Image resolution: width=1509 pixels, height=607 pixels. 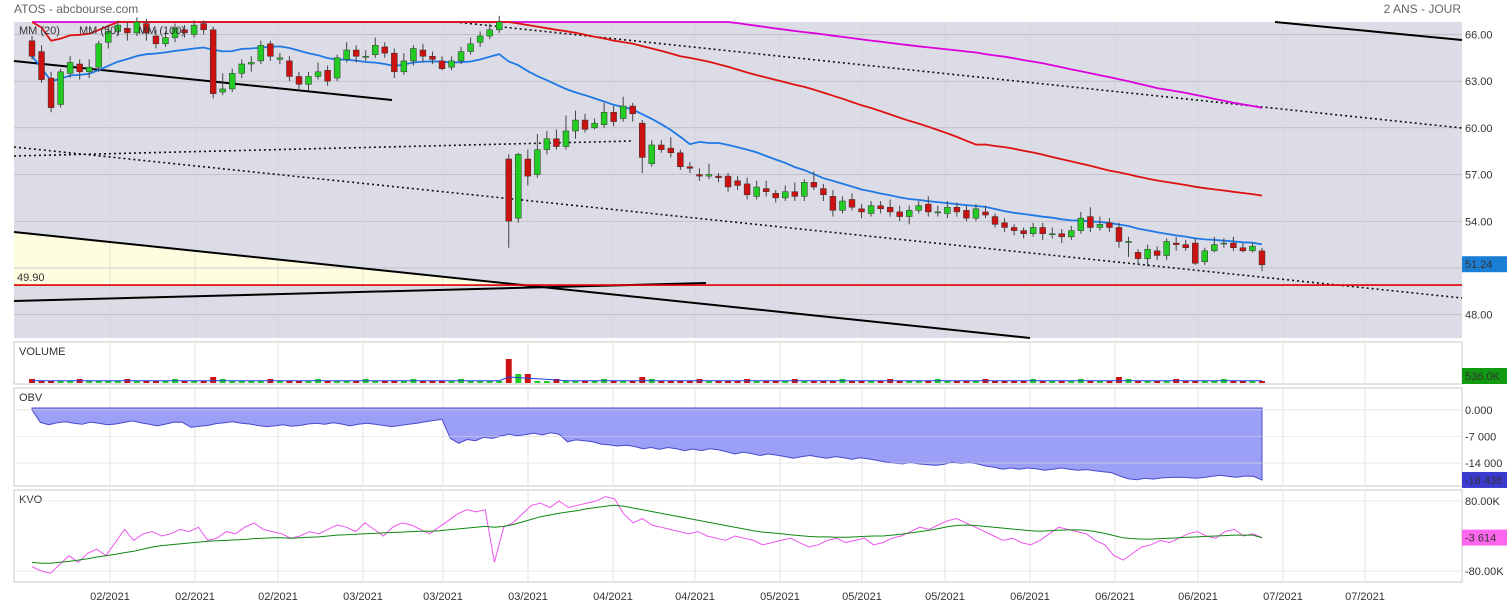 I want to click on kvo-title: KVO, so click(x=31, y=500).